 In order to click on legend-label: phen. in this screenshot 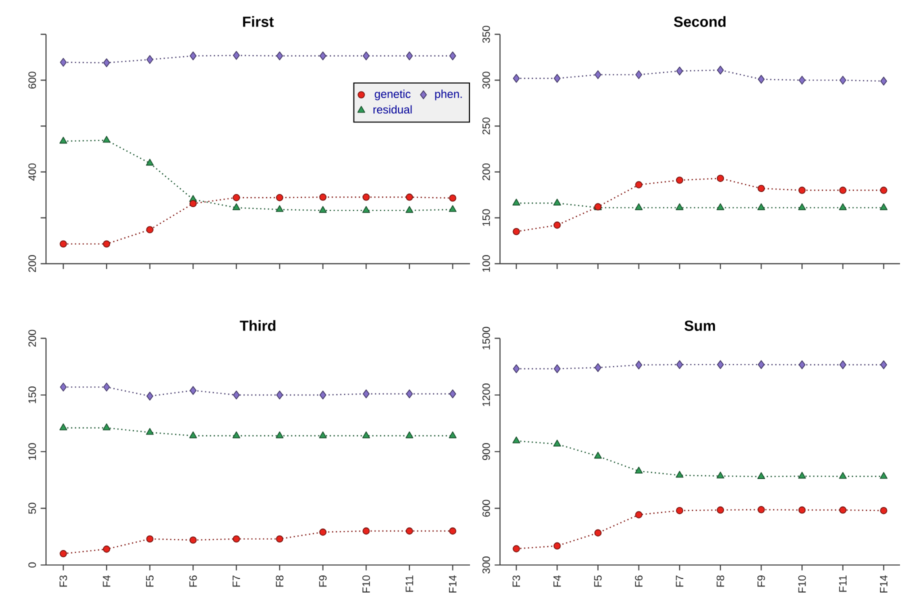, I will do `click(448, 95)`.